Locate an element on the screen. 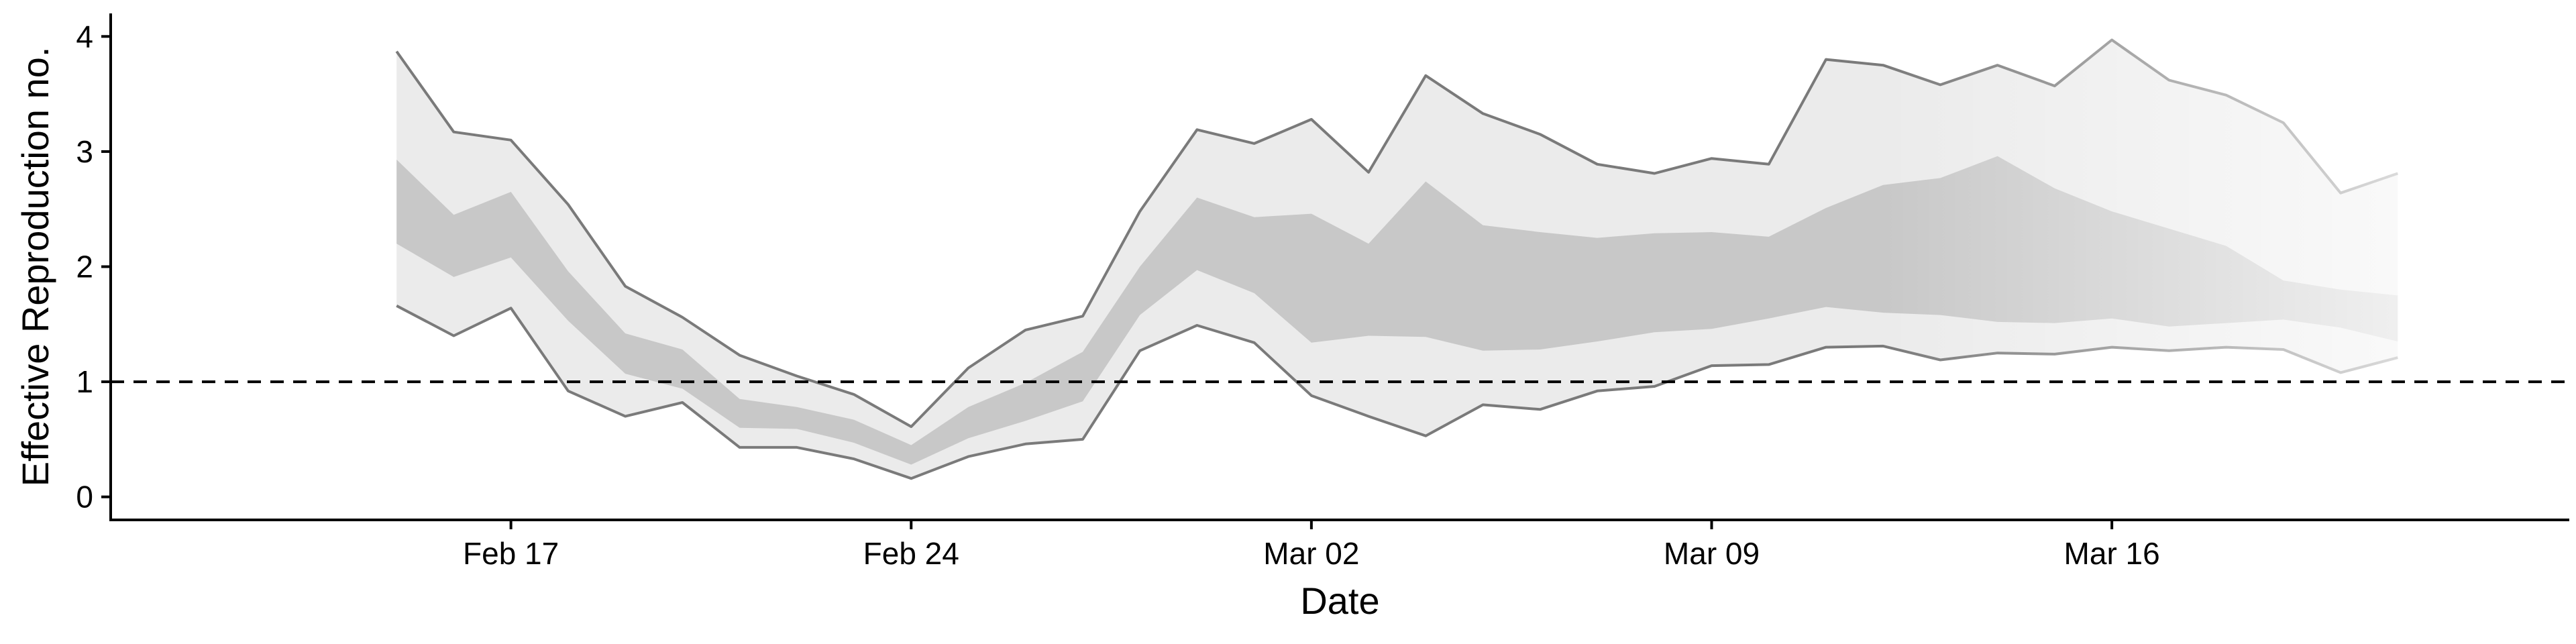  y-tick-label: 2 is located at coordinates (84, 267).